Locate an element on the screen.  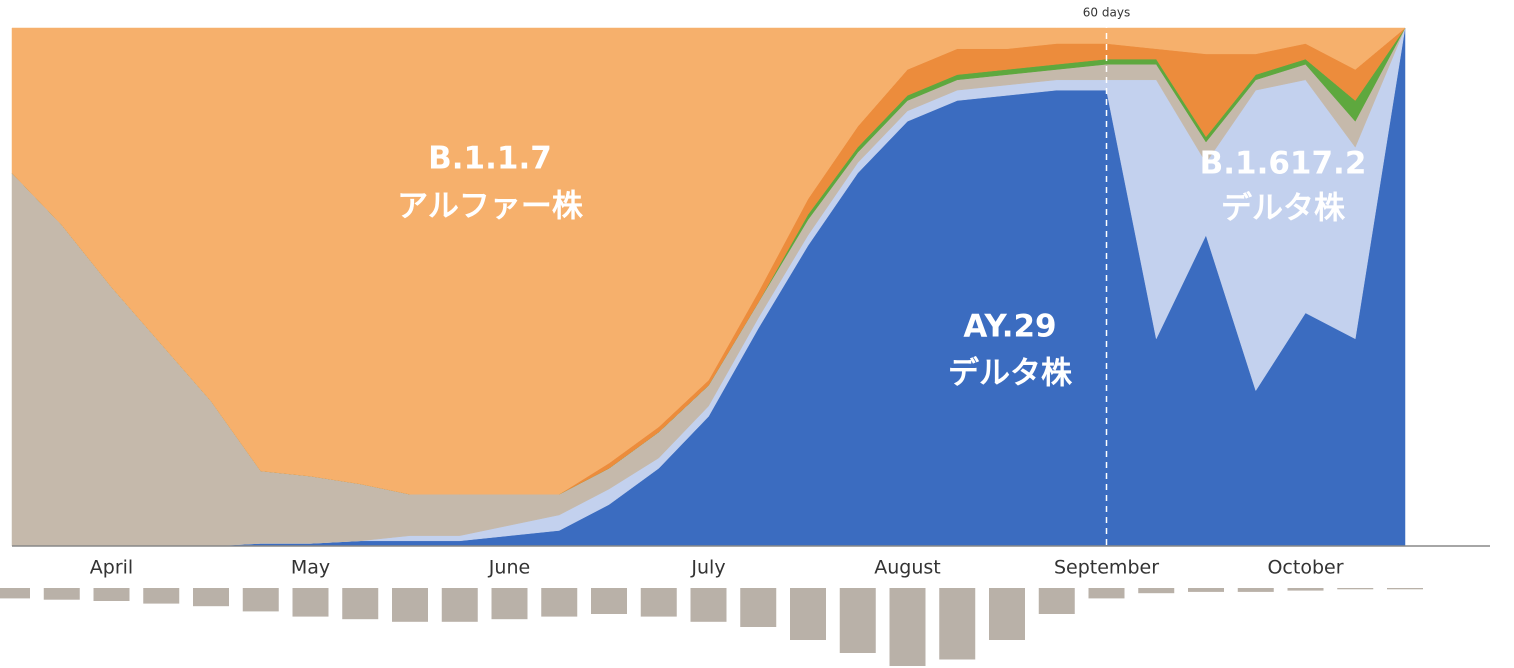
series-label: AY.29 is located at coordinates (1009, 327).